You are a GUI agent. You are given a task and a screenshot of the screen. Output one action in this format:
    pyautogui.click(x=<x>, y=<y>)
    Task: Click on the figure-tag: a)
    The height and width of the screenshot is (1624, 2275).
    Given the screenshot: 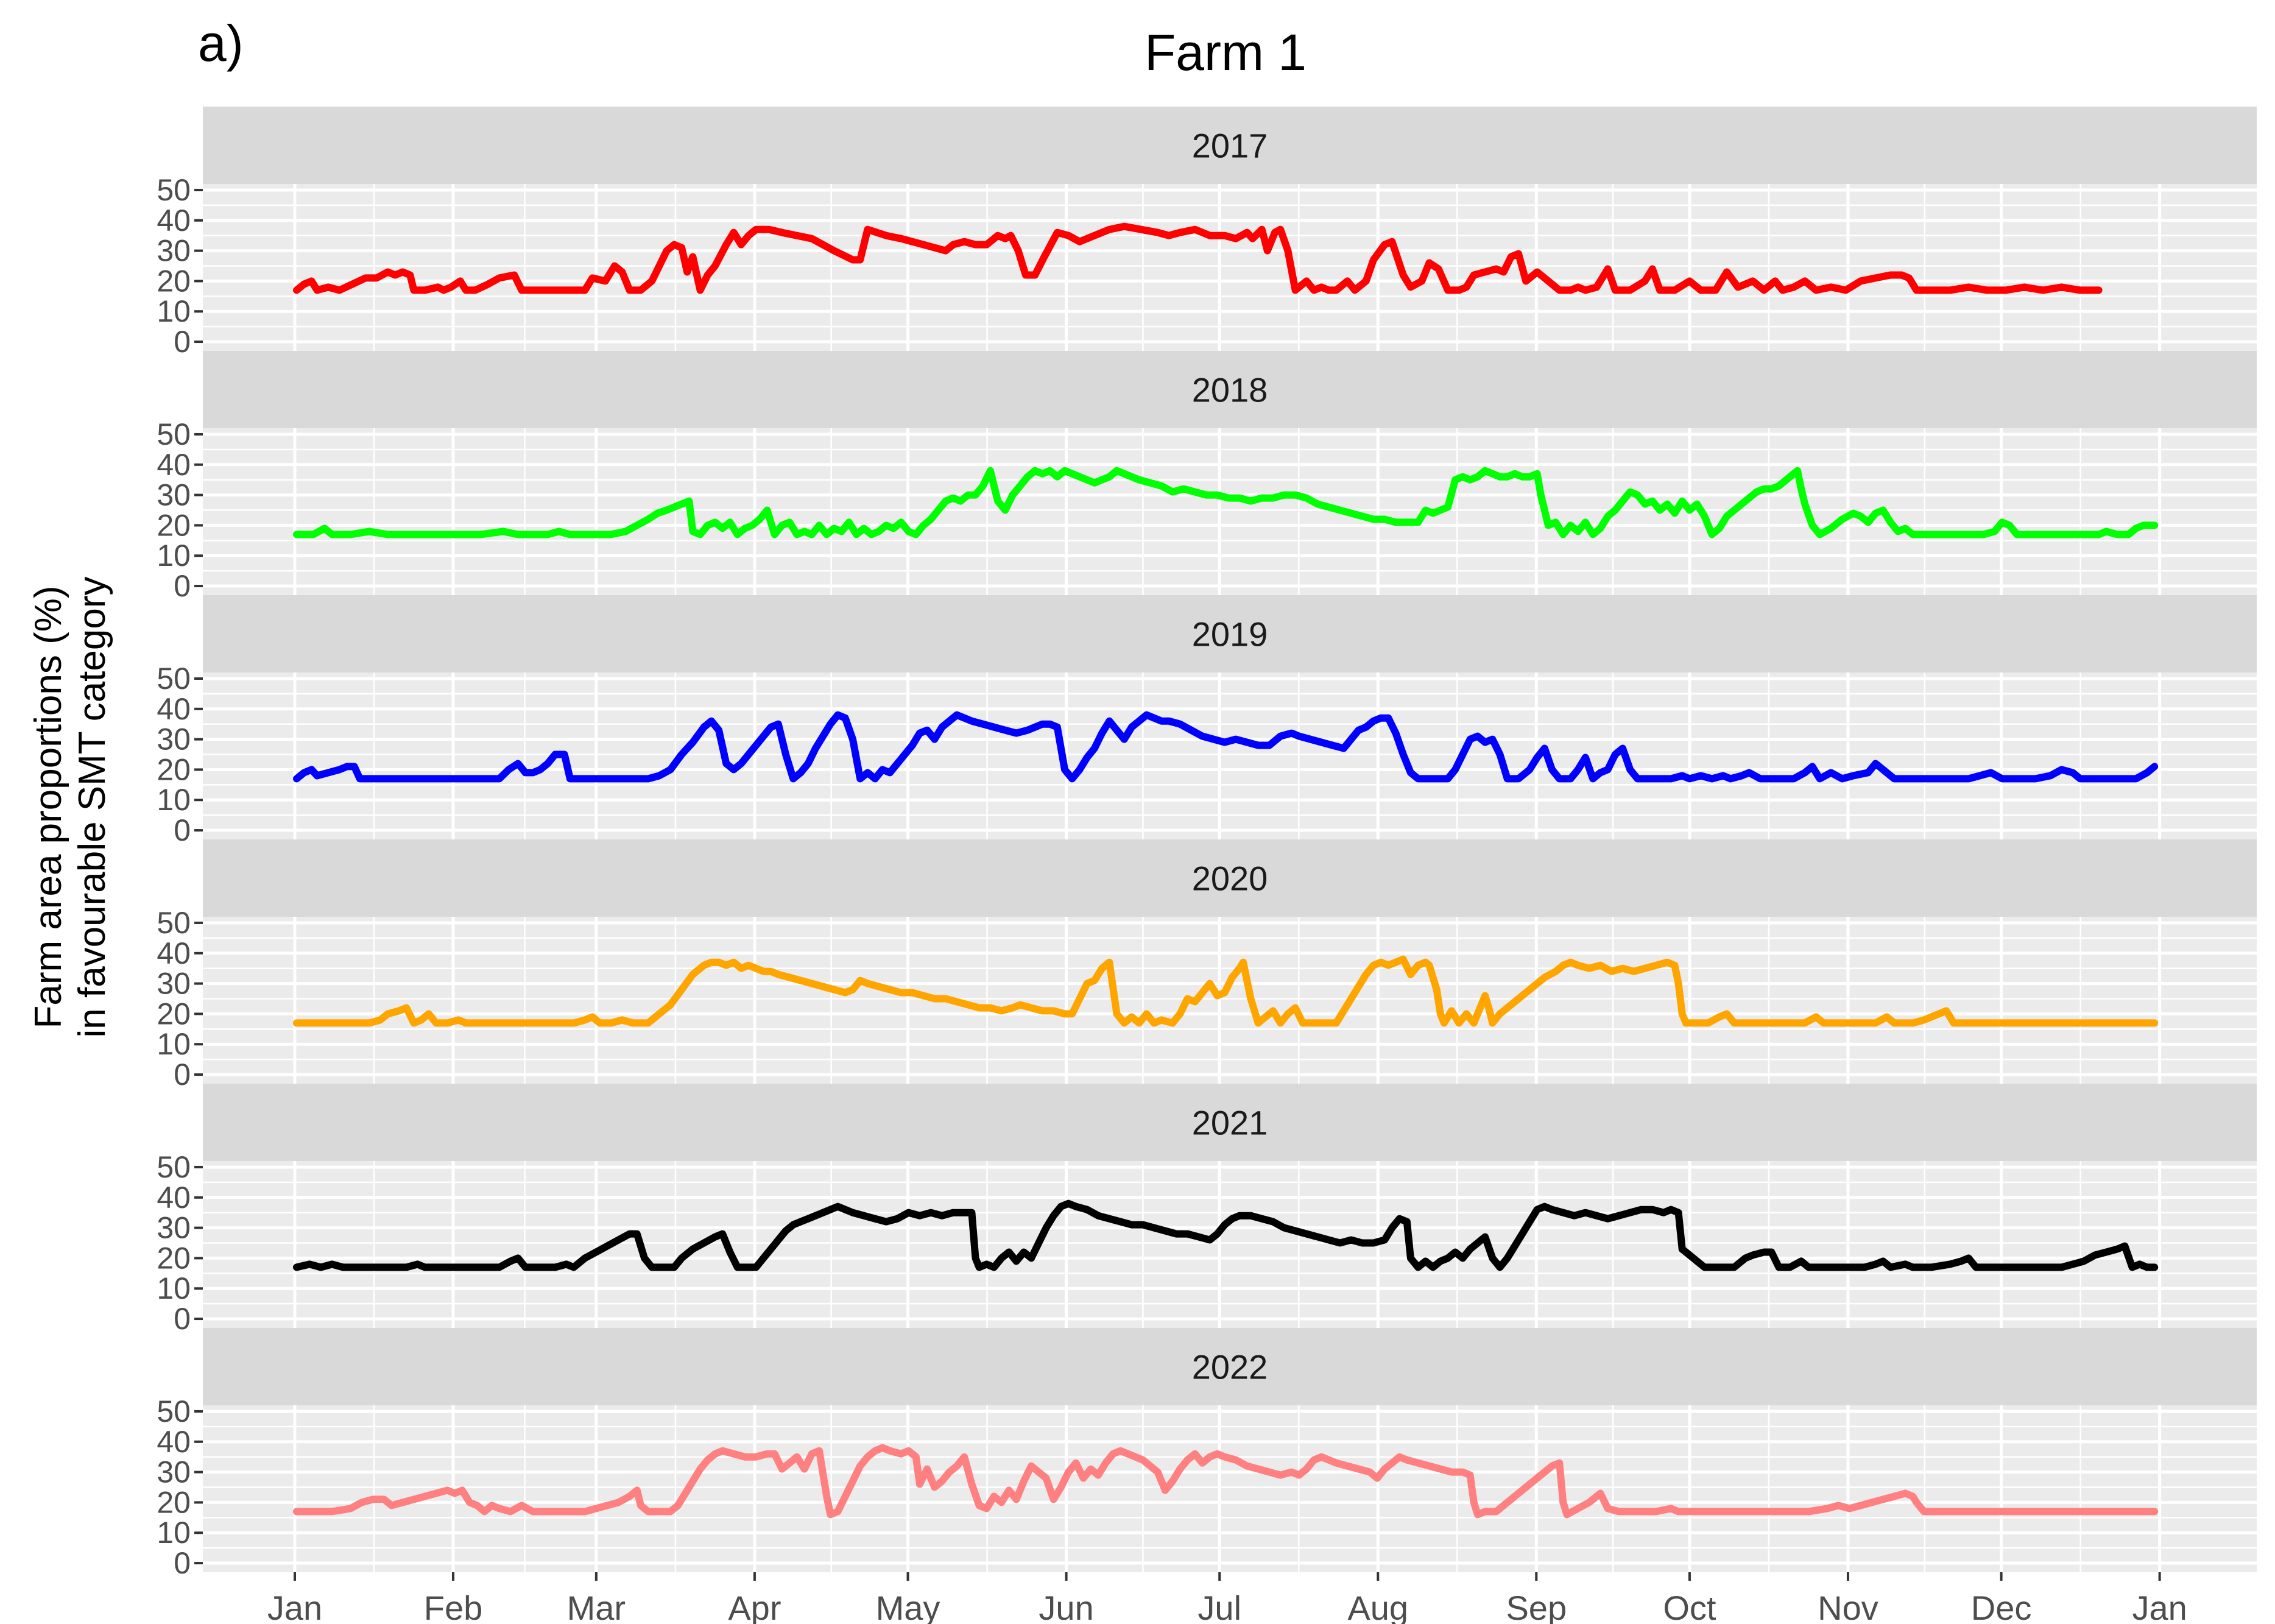 What is the action you would take?
    pyautogui.click(x=221, y=43)
    